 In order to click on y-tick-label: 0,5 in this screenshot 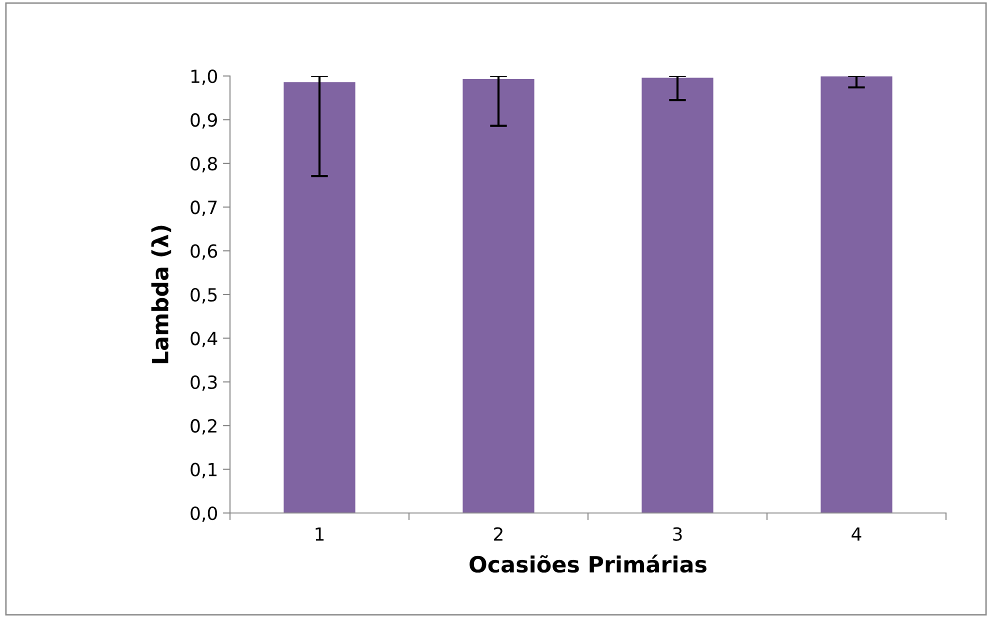, I will do `click(203, 296)`.